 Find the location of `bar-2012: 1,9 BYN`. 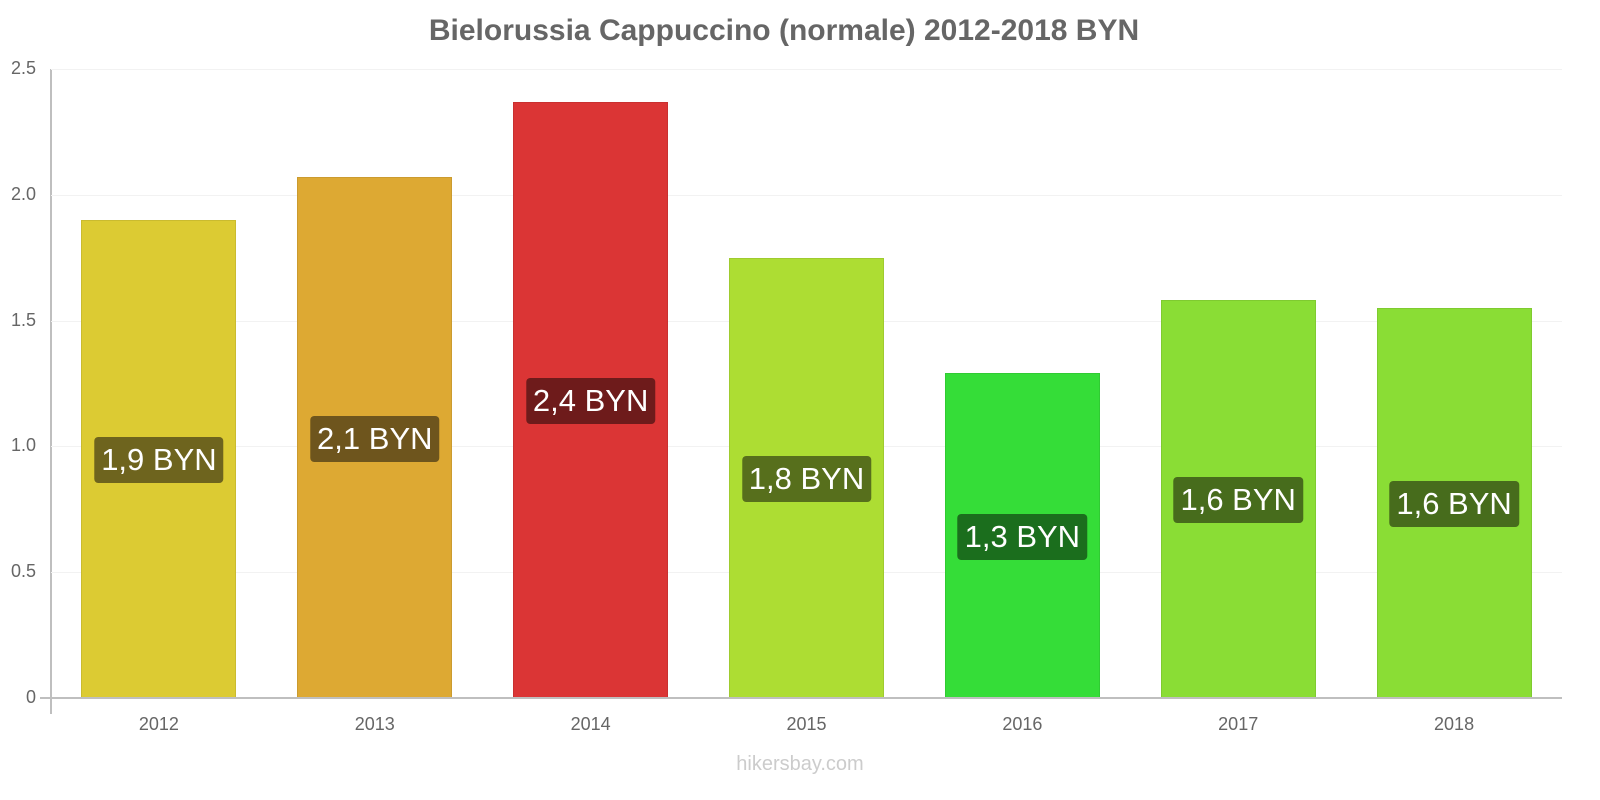

bar-2012: 1,9 BYN is located at coordinates (159, 458).